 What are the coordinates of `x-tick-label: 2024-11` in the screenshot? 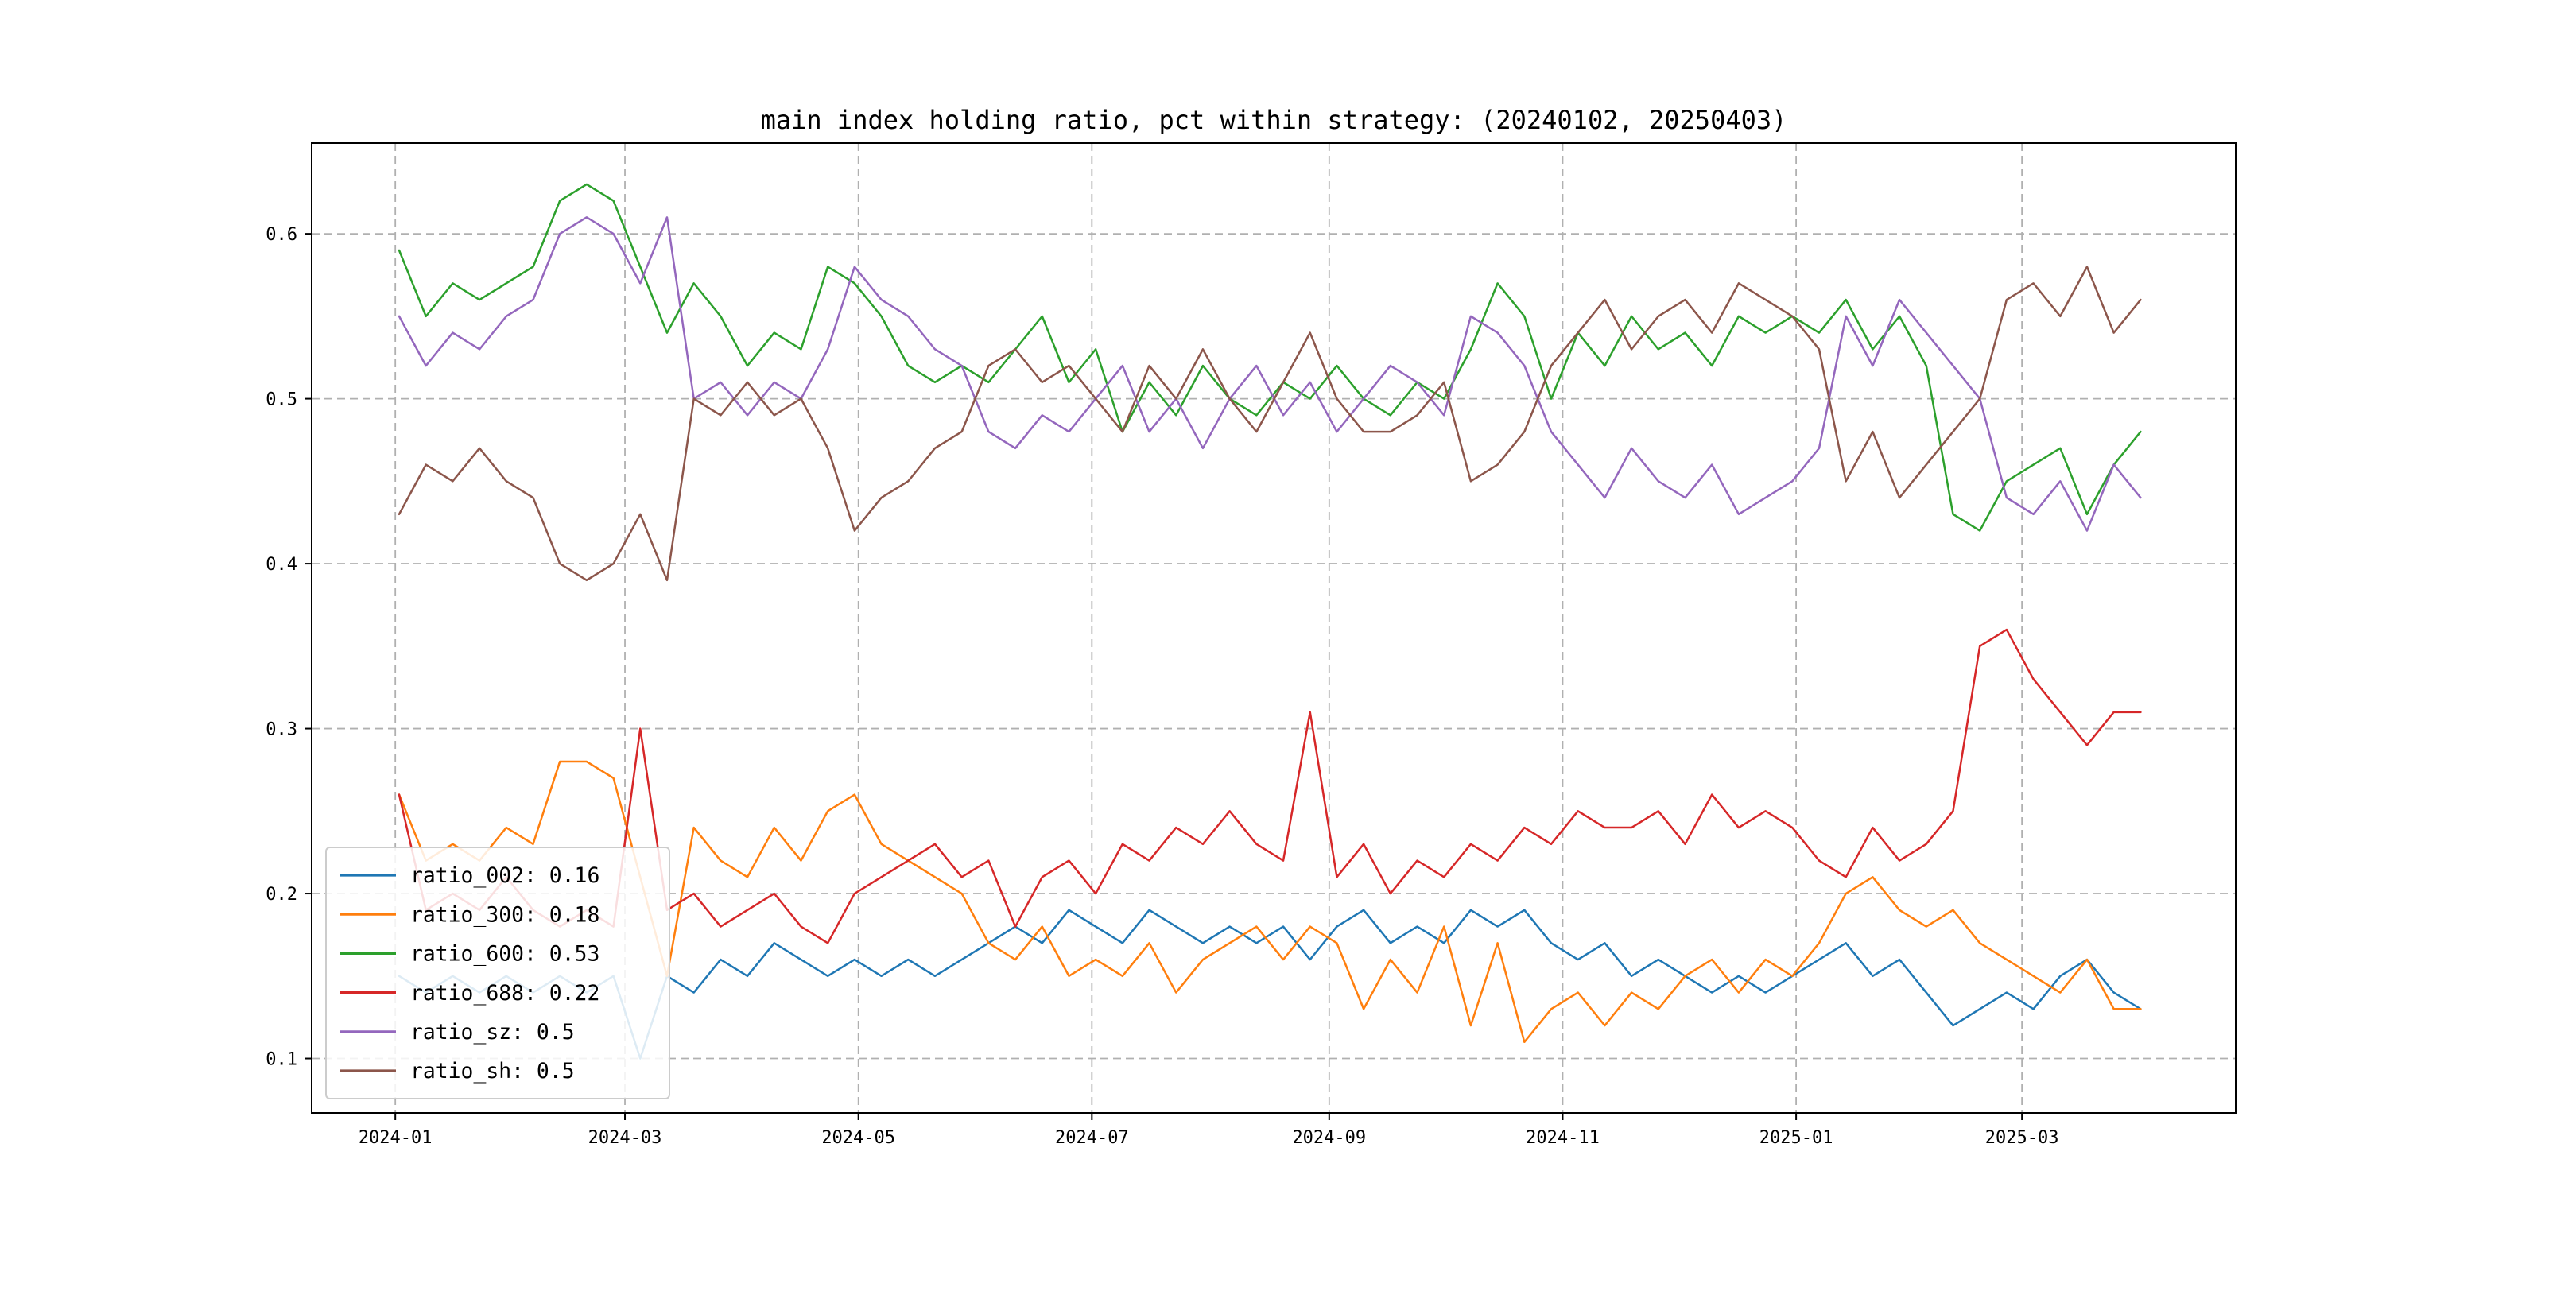 It's located at (1563, 1138).